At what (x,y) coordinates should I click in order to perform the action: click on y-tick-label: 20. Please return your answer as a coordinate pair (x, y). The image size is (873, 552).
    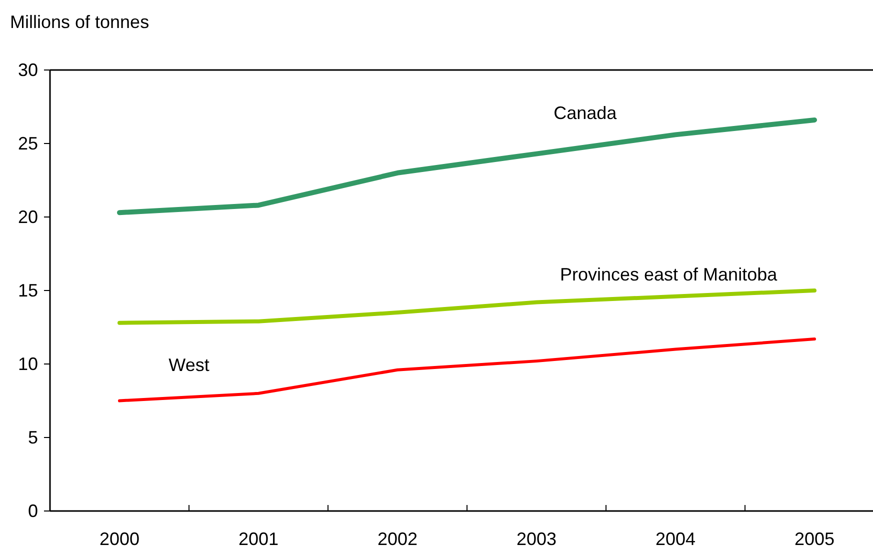
    Looking at the image, I should click on (28, 217).